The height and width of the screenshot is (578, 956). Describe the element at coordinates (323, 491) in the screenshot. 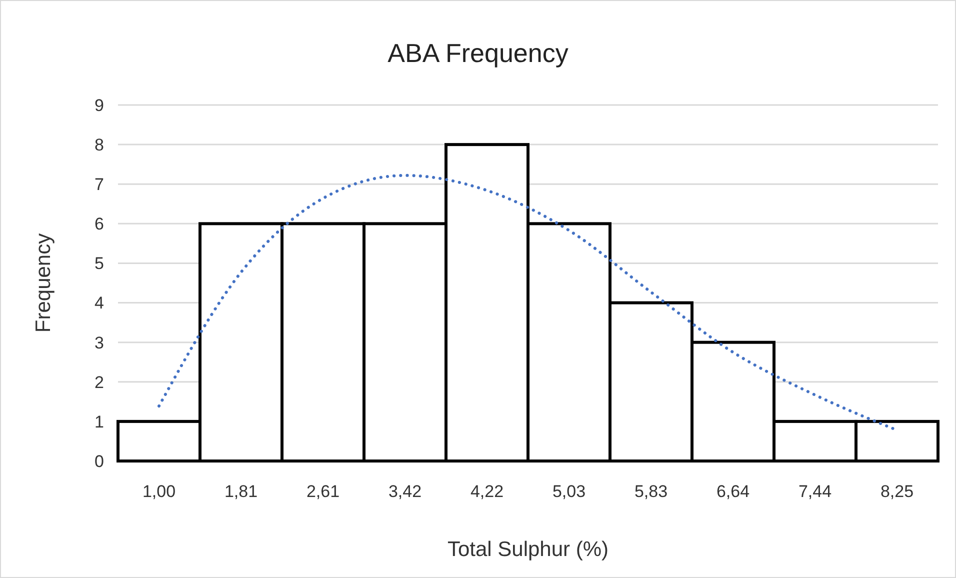

I see `x-tick-label: 2,61` at that location.